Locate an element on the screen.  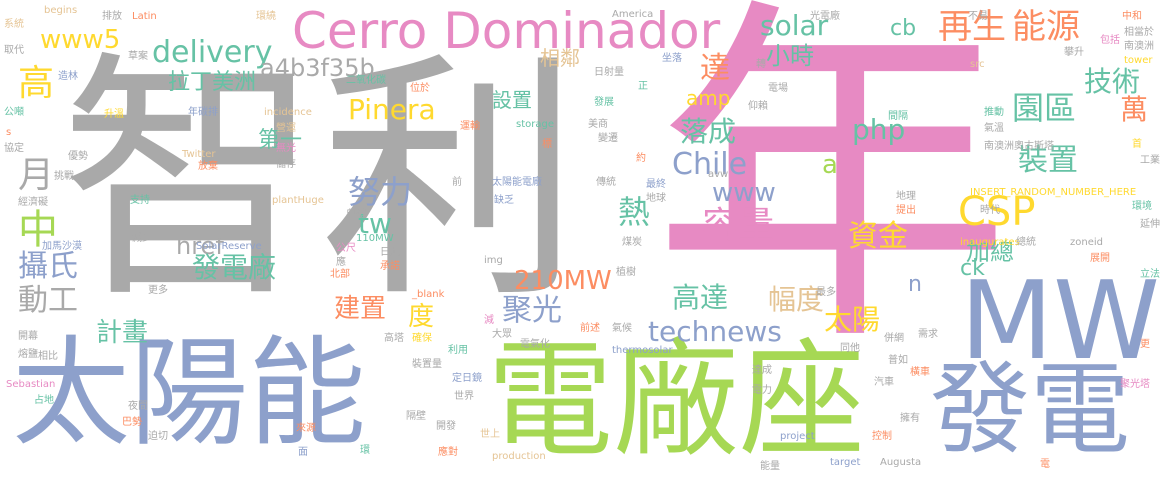
cloud-word: 環 is located at coordinates (365, 450).